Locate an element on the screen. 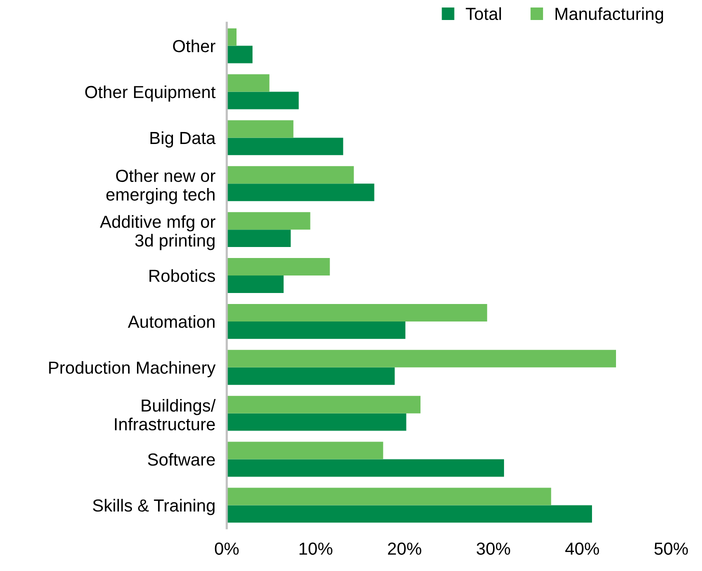 This screenshot has height=571, width=702. x-tick-label: 10% is located at coordinates (316, 548).